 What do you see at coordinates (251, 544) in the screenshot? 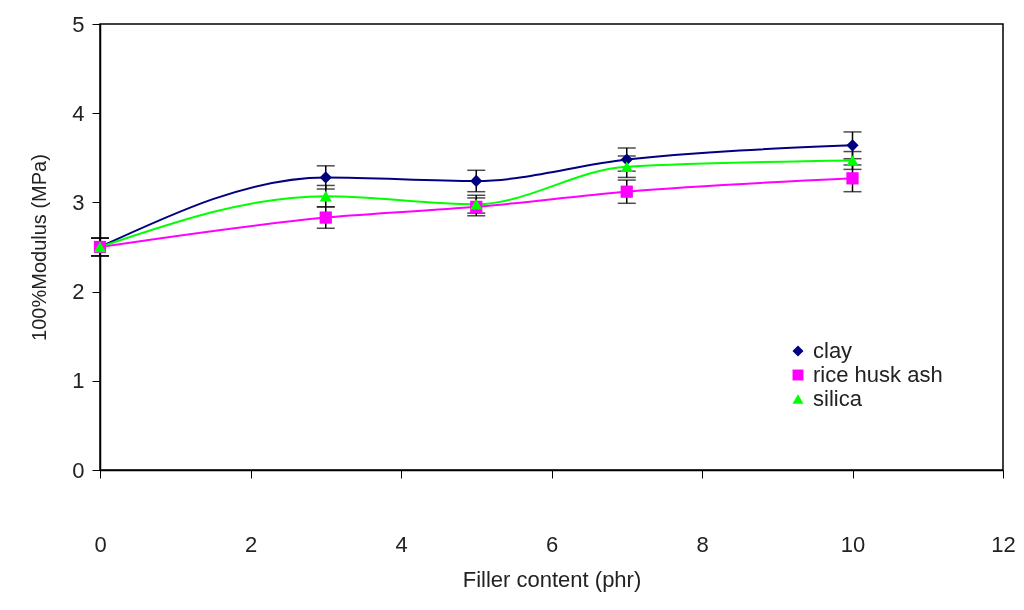
I see `x-tick-label: 2` at bounding box center [251, 544].